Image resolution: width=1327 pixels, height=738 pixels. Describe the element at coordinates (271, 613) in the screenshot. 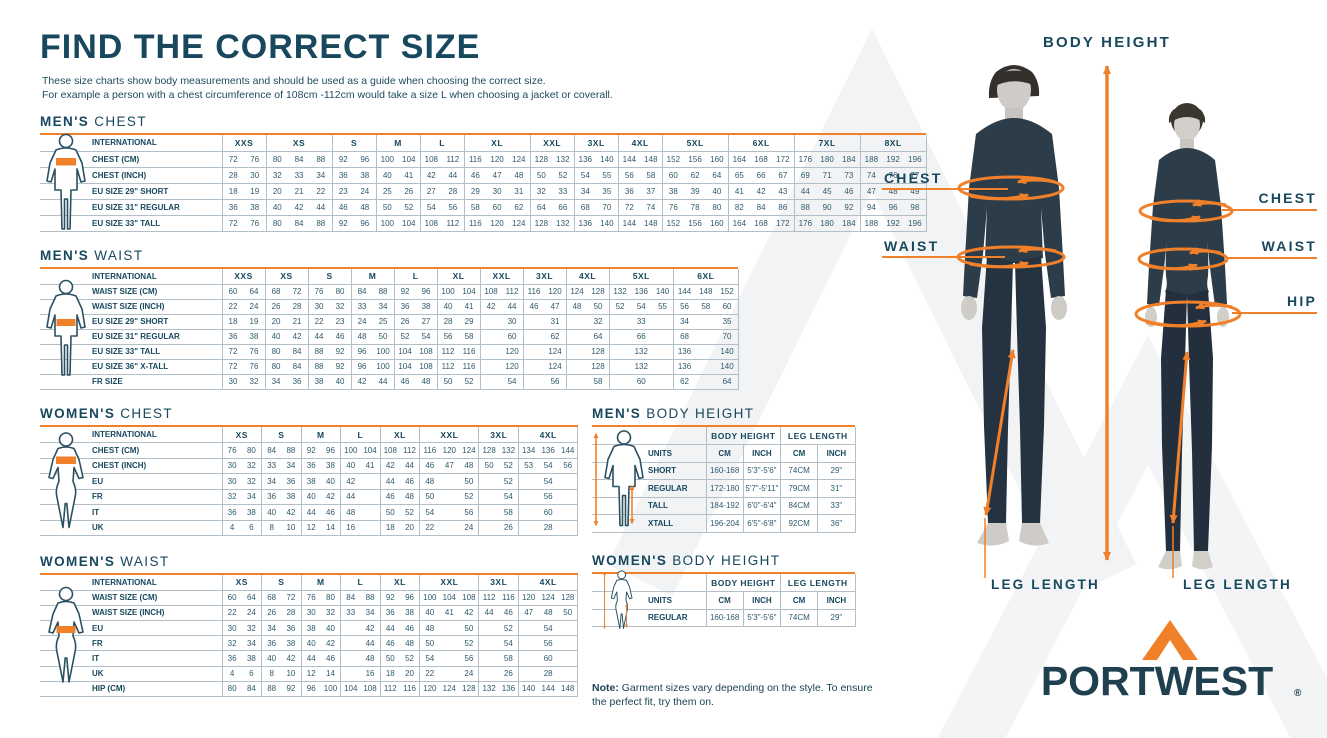

I see `size-value-cell: 26` at that location.